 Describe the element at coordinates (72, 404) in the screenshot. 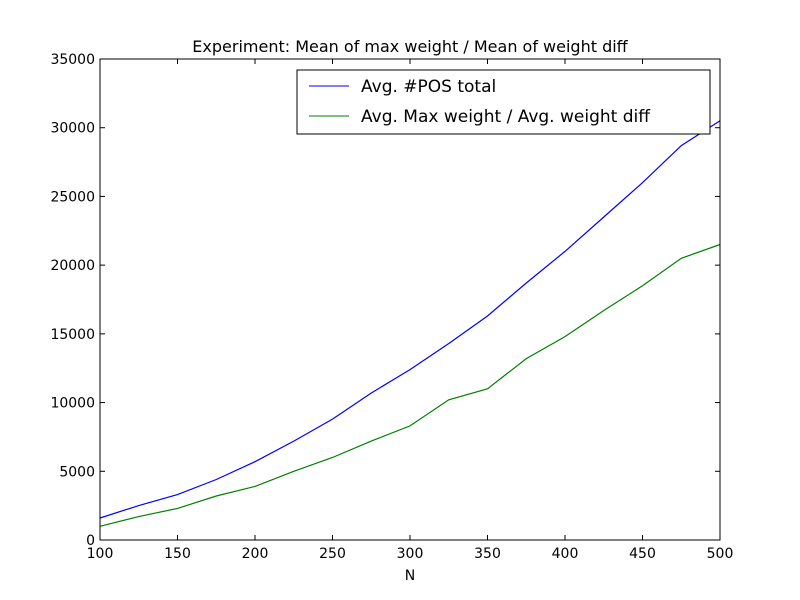

I see `y-tick-label: 10000` at that location.